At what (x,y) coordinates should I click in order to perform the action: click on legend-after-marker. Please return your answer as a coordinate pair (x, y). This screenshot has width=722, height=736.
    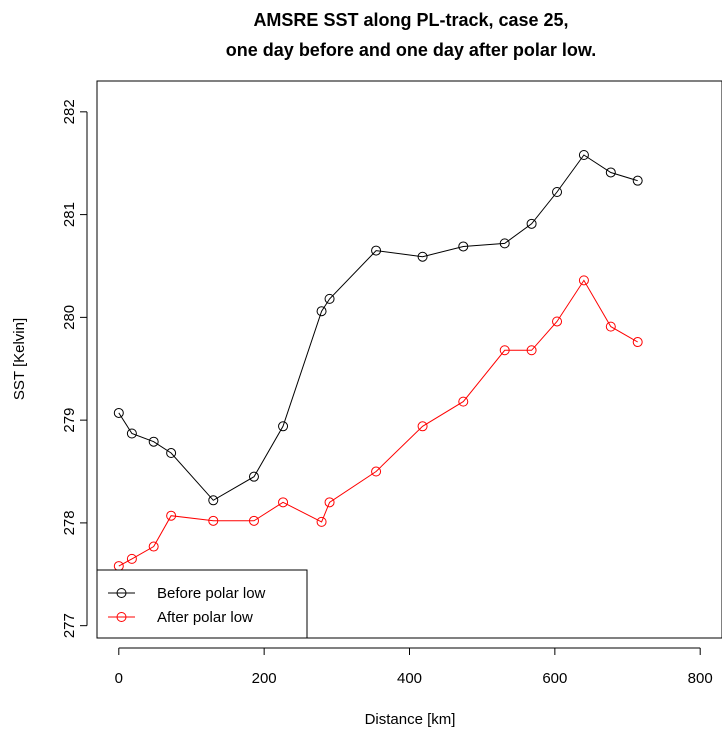
    Looking at the image, I should click on (121, 617).